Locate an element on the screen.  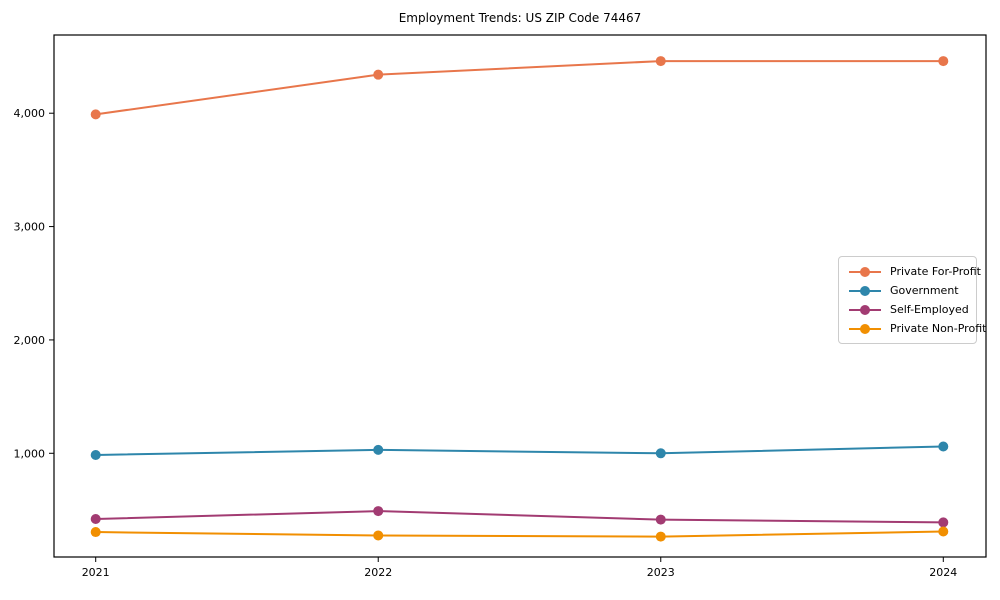
x-tick-label: 2021 is located at coordinates (96, 572).